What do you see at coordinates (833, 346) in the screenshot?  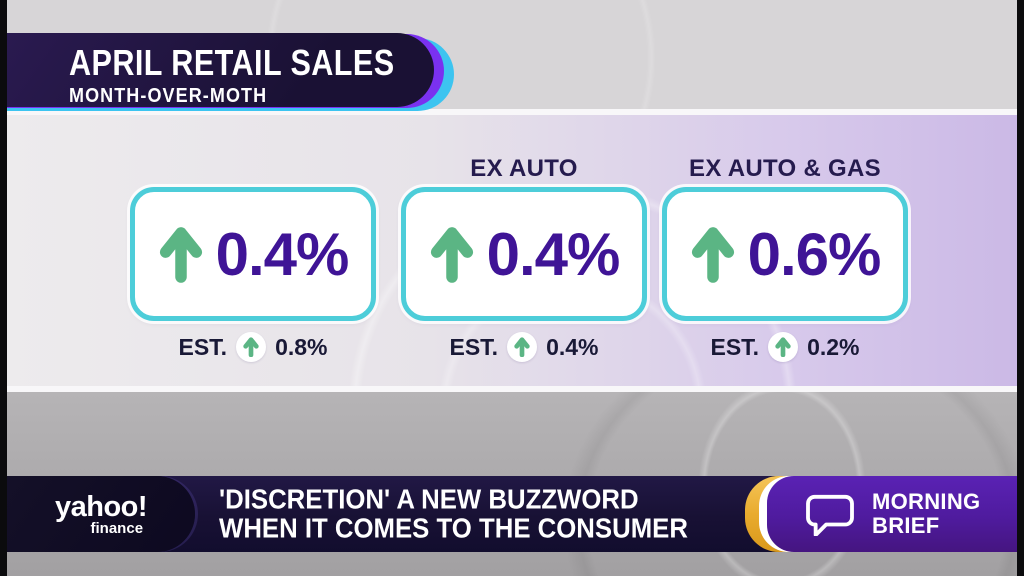 I see `estimate-value: 0.2%` at bounding box center [833, 346].